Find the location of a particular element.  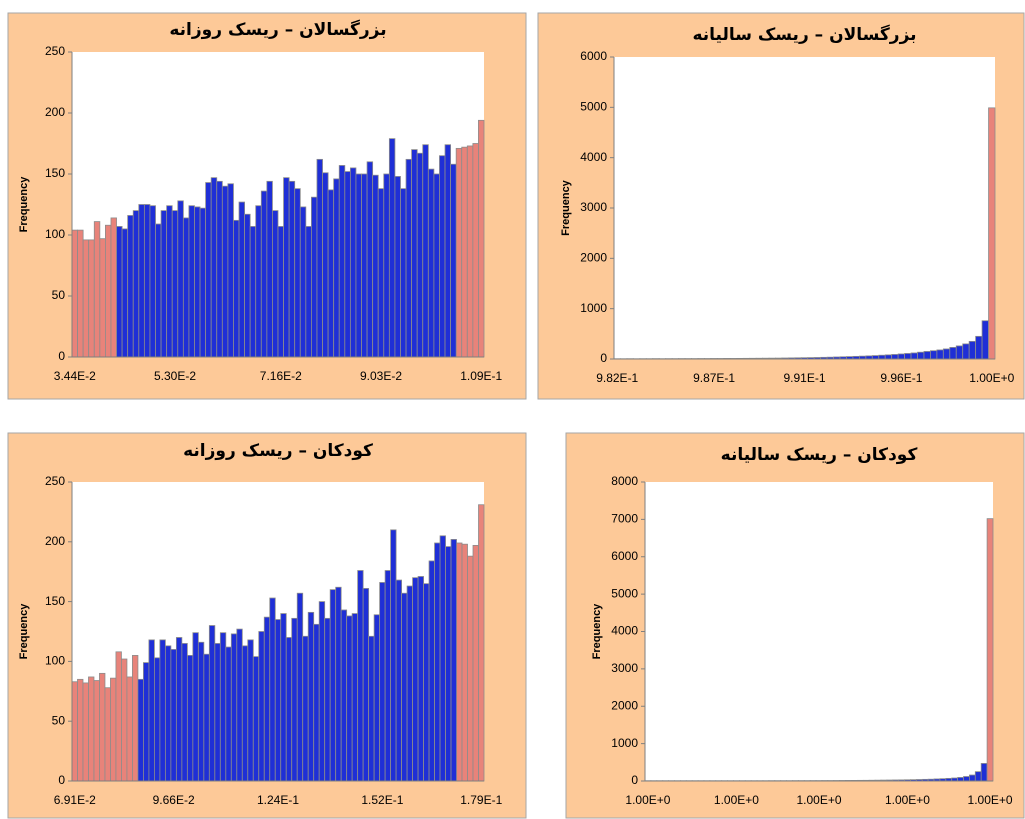

y-axis-label: Frequency is located at coordinates (597, 631).